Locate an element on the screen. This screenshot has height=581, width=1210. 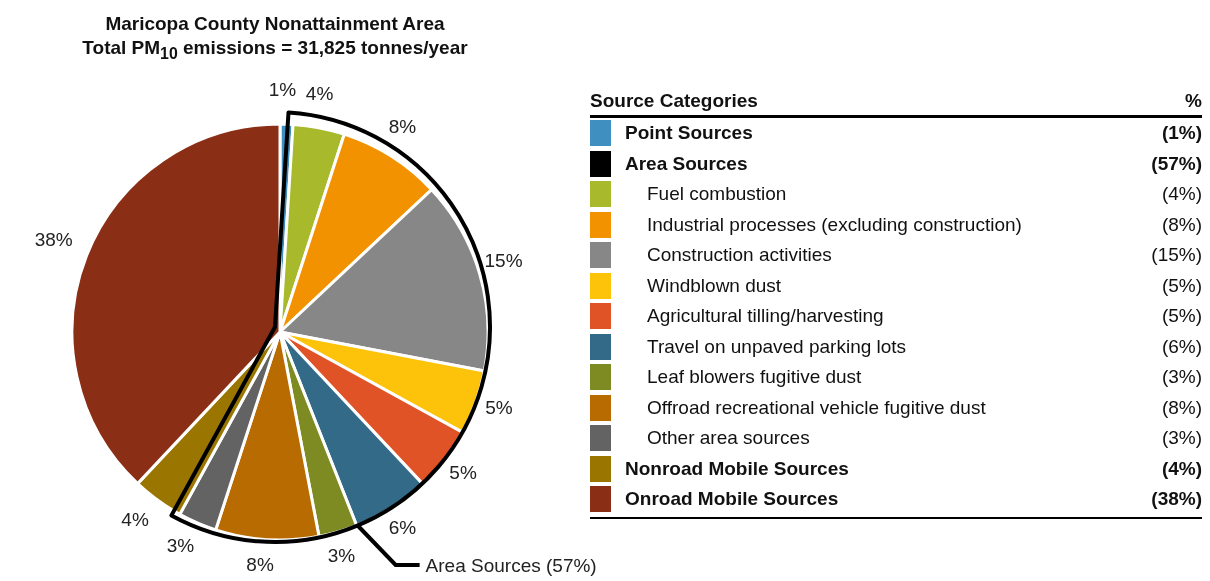
legend-label: Construction activities is located at coordinates (739, 255).